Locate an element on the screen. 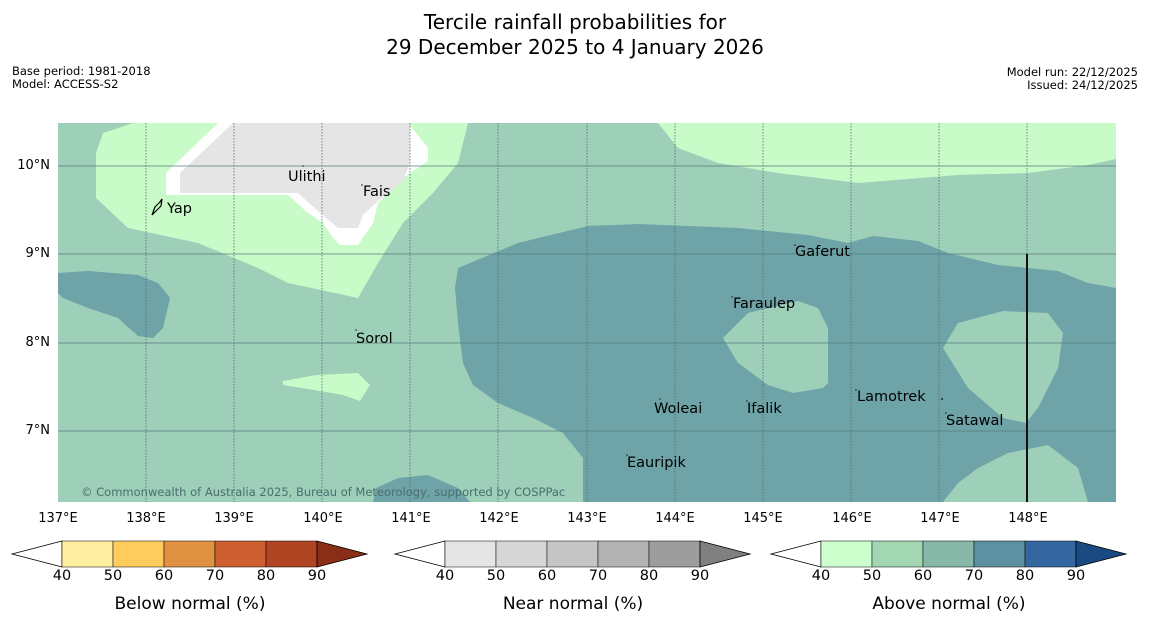 Image resolution: width=1150 pixels, height=644 pixels. lon-label-144e: 144°E is located at coordinates (675, 518).